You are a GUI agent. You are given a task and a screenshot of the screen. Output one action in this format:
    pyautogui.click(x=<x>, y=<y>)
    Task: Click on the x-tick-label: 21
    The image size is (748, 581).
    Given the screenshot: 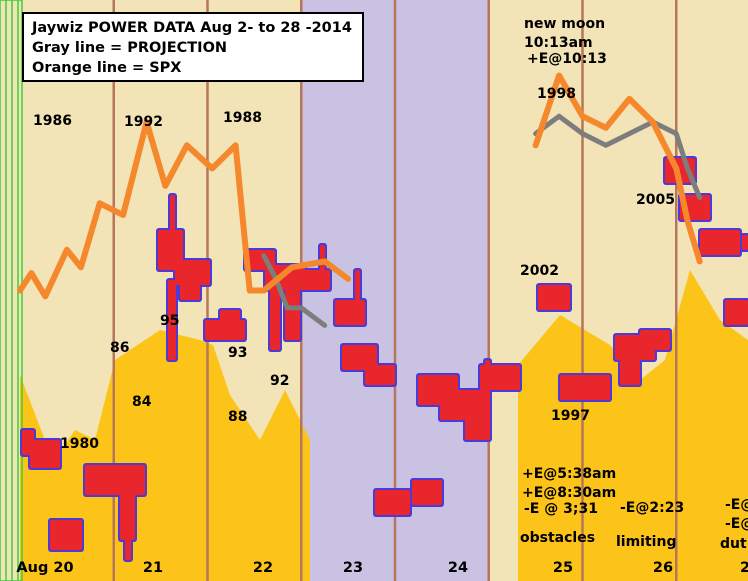 What is the action you would take?
    pyautogui.click(x=153, y=568)
    